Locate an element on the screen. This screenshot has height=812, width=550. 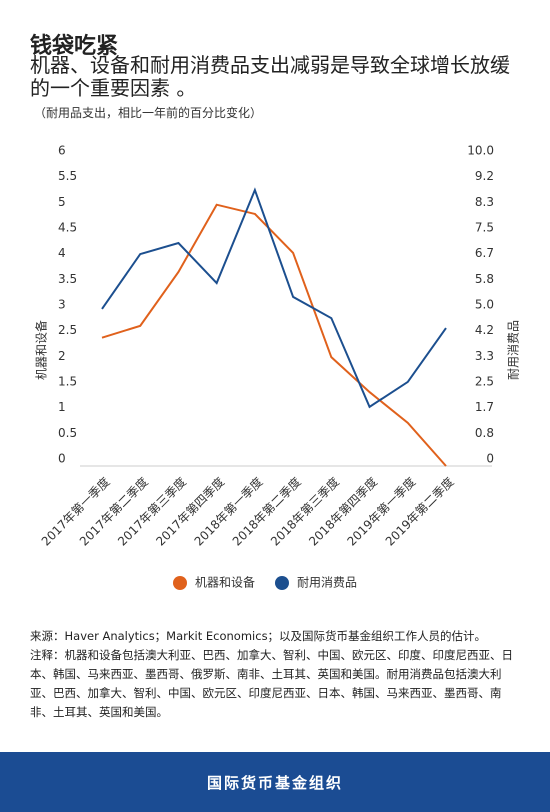
y-tick-label: 5 is located at coordinates (62, 202).